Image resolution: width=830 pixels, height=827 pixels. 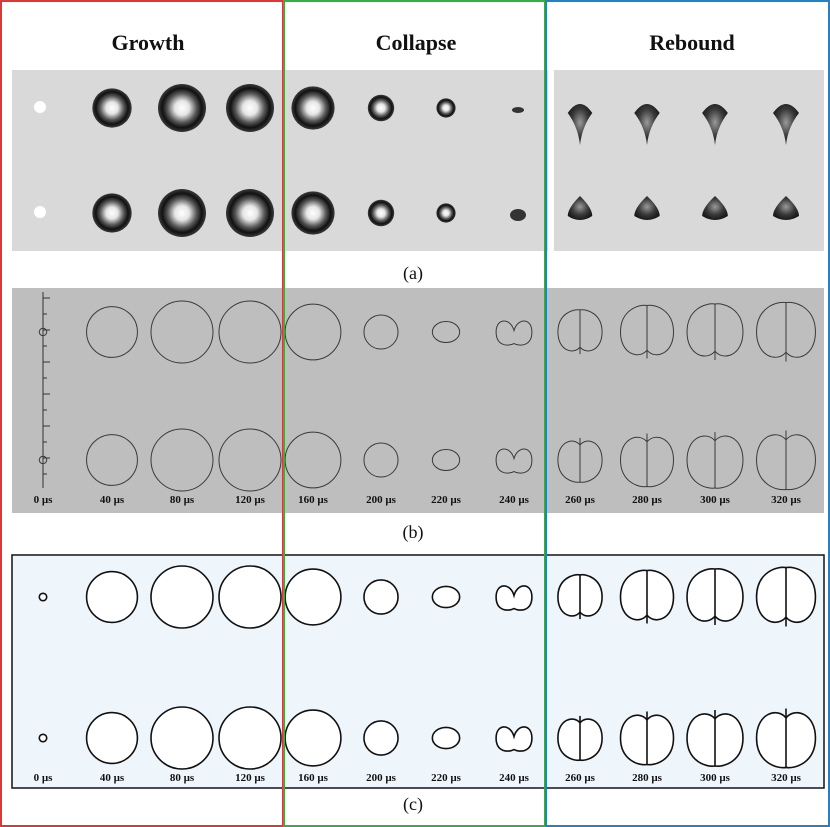 I want to click on phase-title-growth: Growth, so click(x=148, y=42).